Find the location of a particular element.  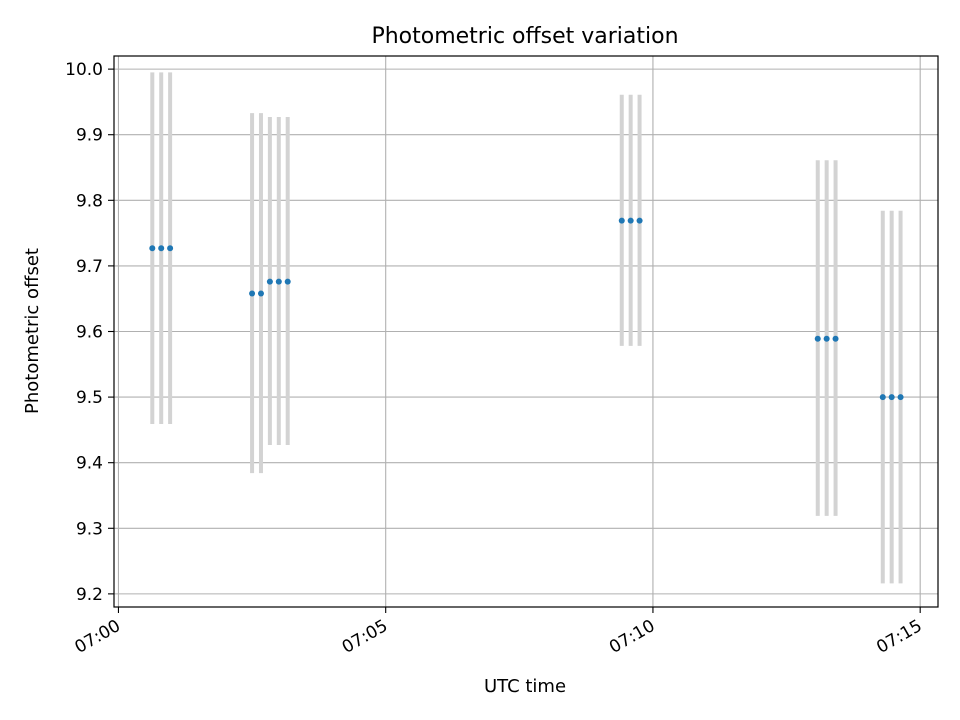

y-tick-label: 9.8 is located at coordinates (89, 201).